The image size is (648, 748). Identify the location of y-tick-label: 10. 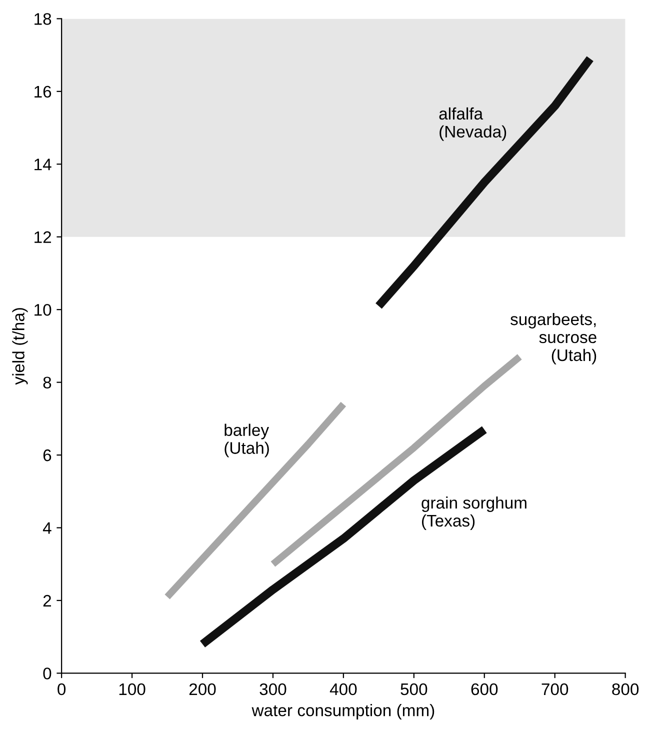
(43, 310).